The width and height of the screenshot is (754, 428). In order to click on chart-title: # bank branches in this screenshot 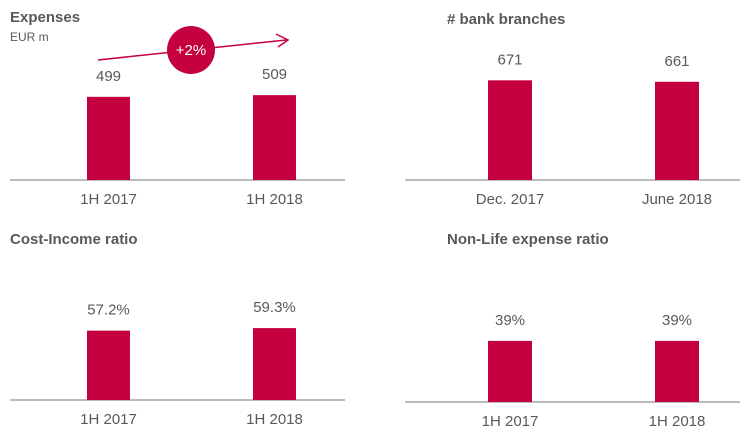, I will do `click(506, 19)`.